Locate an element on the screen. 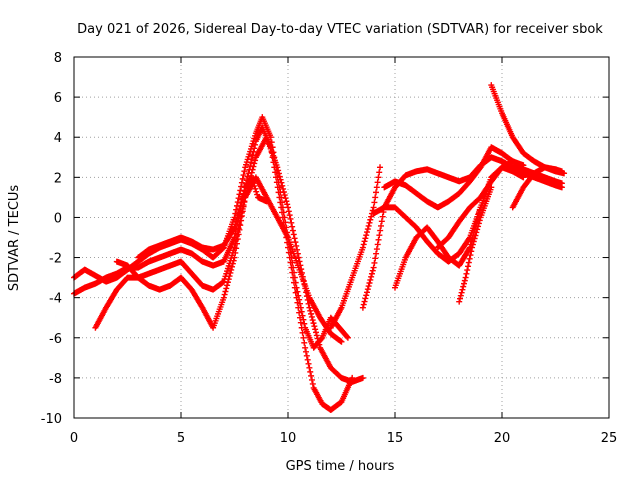 The width and height of the screenshot is (640, 480). y-tick-label: -8 is located at coordinates (55, 379).